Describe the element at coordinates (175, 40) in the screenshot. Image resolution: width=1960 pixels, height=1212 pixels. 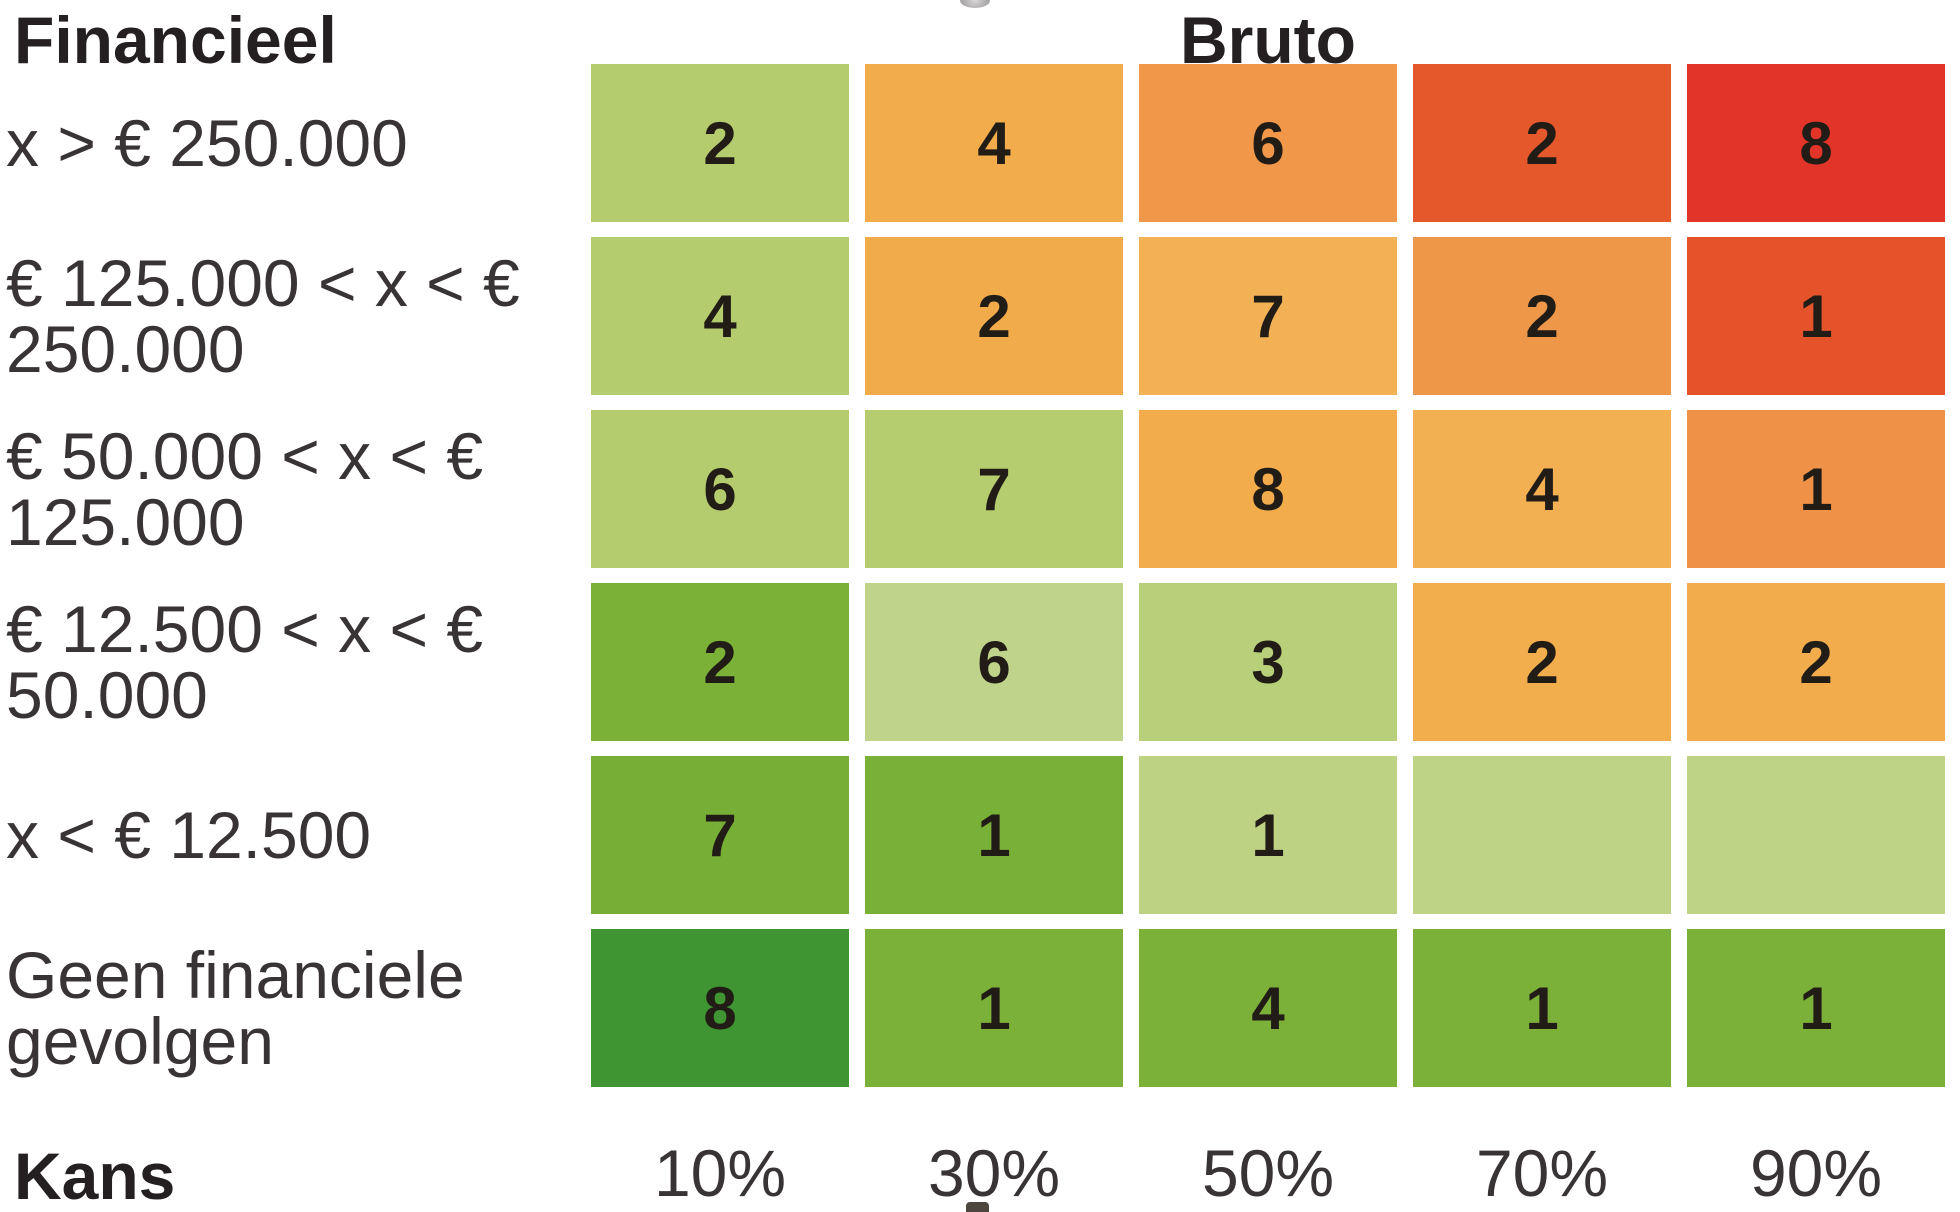
I see `row-axis-title: Financieel` at that location.